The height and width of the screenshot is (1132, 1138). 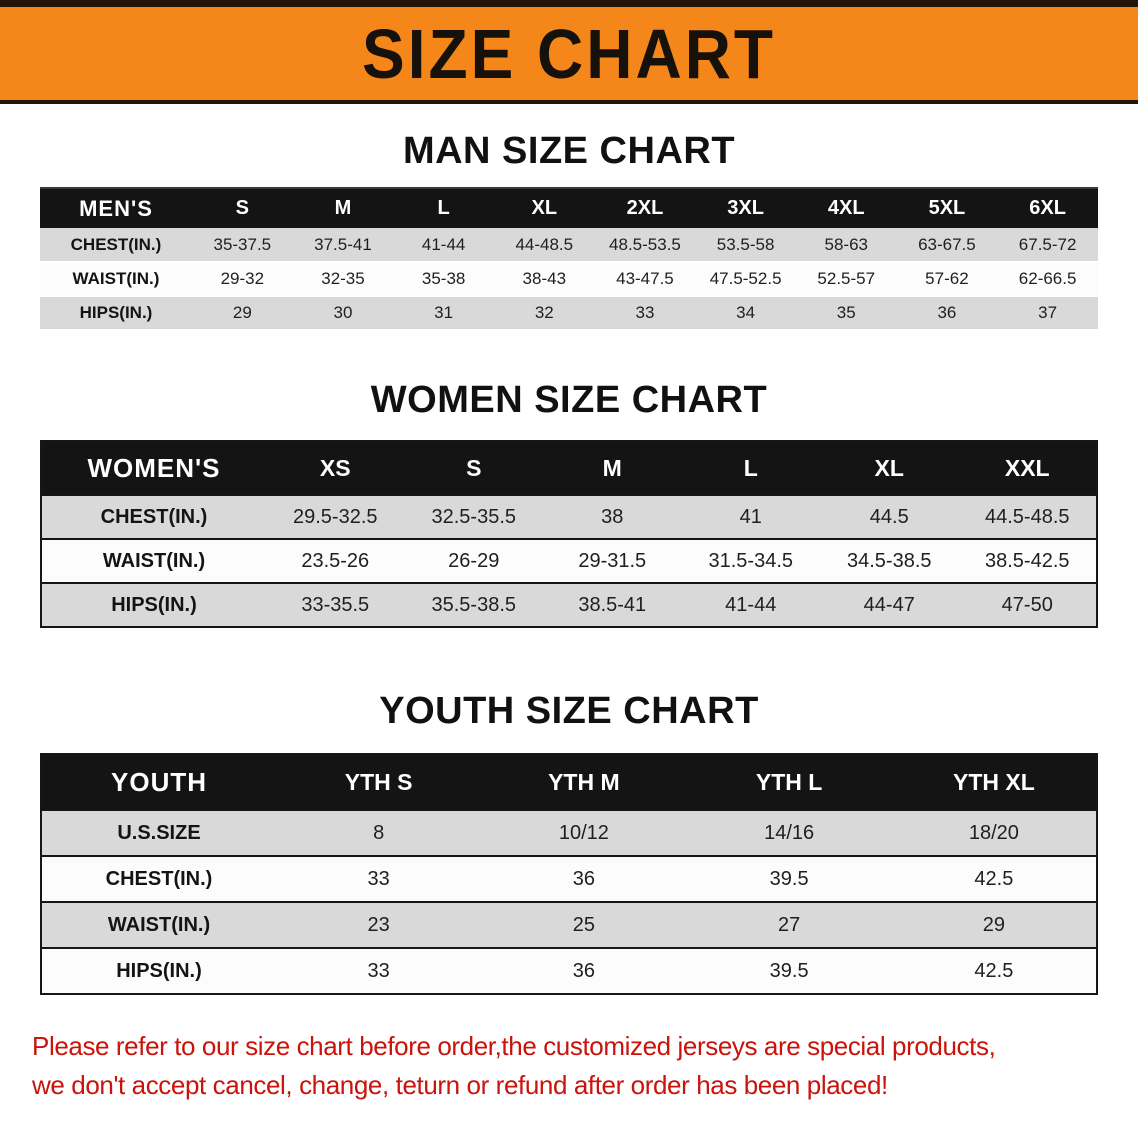 I want to click on size-column-header: 3XL, so click(x=745, y=208).